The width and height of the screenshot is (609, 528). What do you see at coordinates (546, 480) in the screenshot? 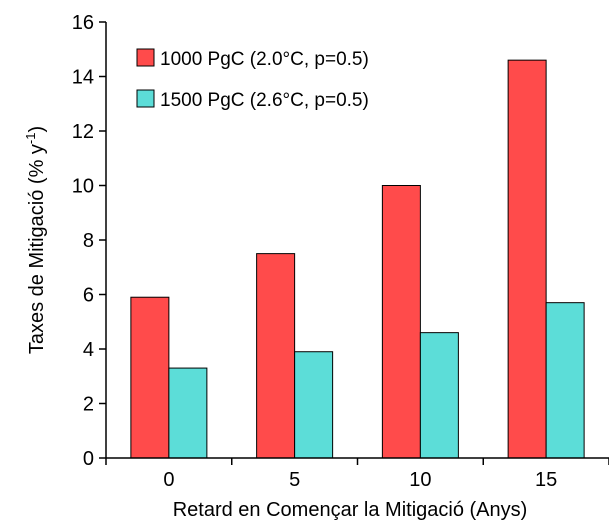
I see `x-tick-label: 15` at bounding box center [546, 480].